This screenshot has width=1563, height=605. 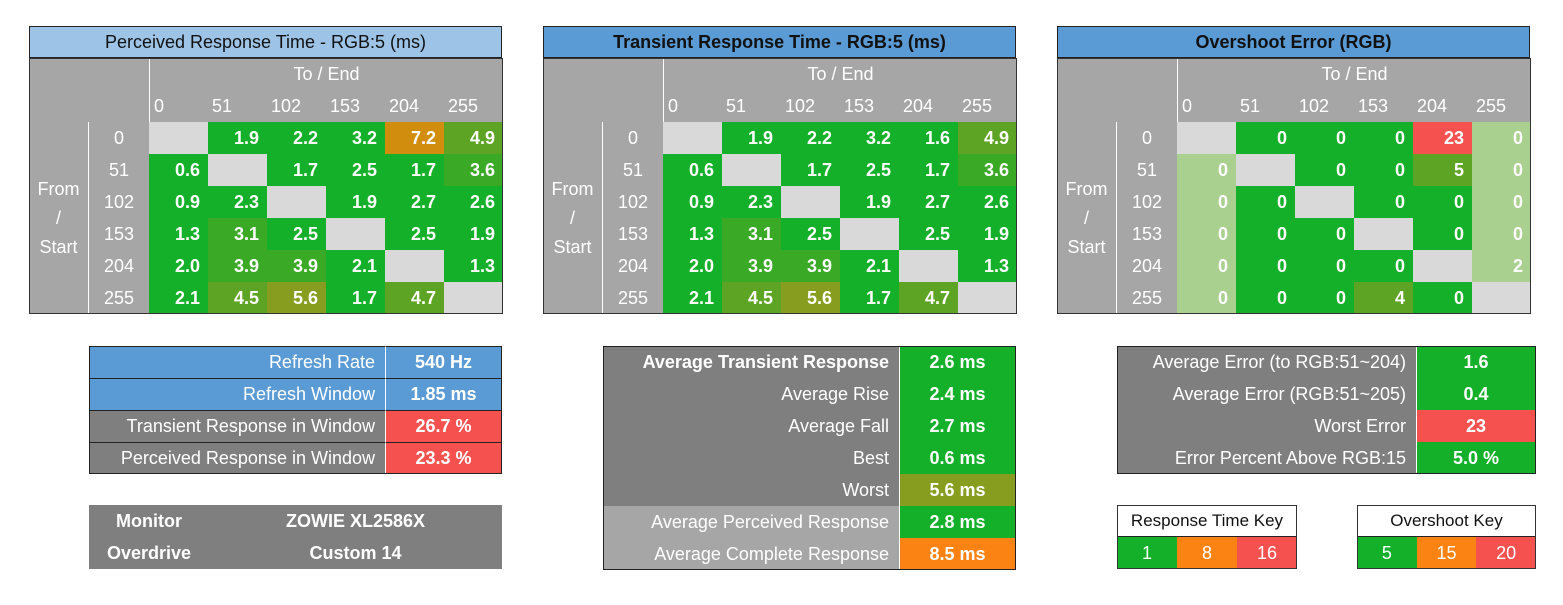 What do you see at coordinates (414, 298) in the screenshot?
I see `heatmap-cell: 4.7` at bounding box center [414, 298].